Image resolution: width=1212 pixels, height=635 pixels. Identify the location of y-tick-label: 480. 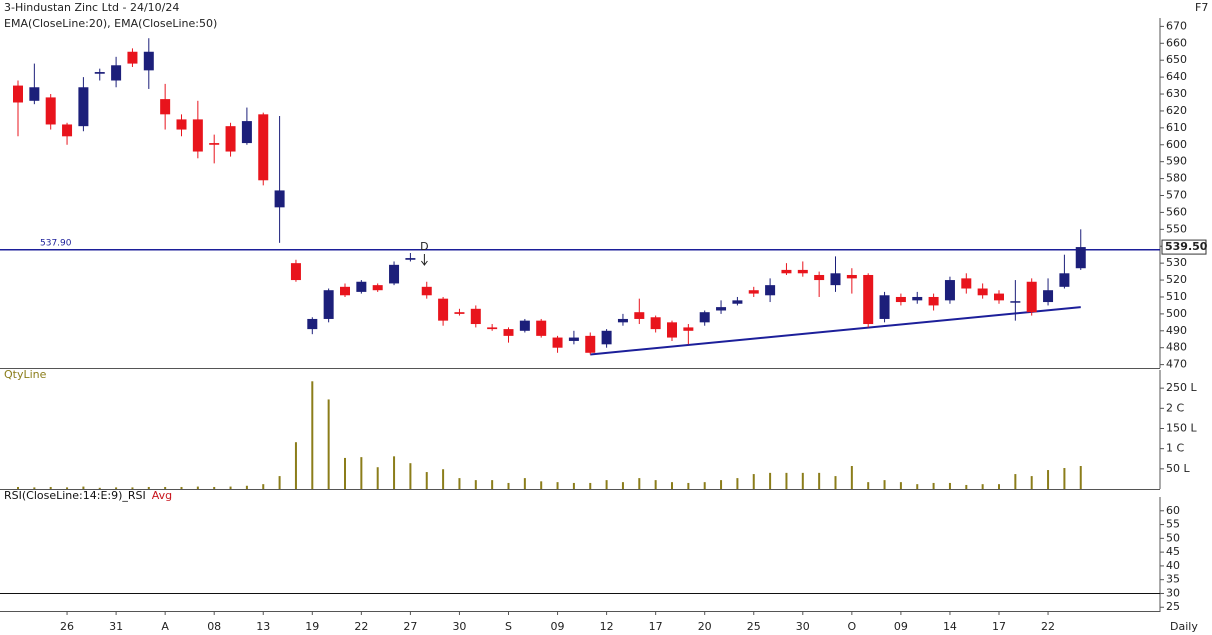
(1176, 347).